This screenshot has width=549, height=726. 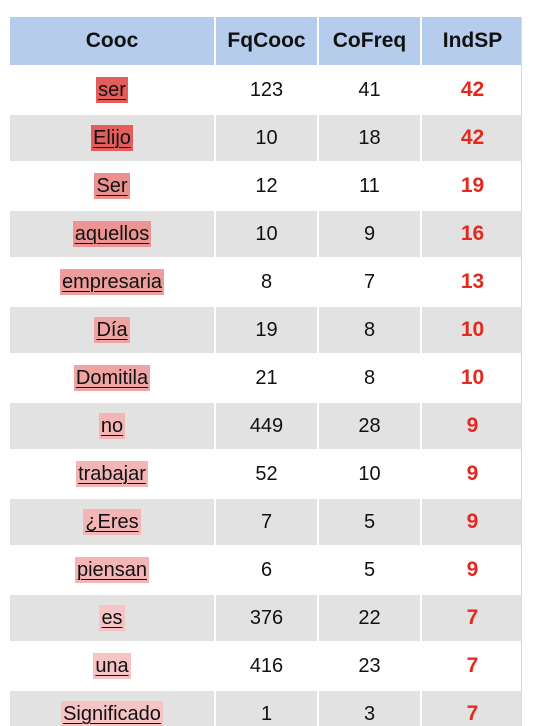 I want to click on cofreq-cell: 3, so click(x=369, y=708).